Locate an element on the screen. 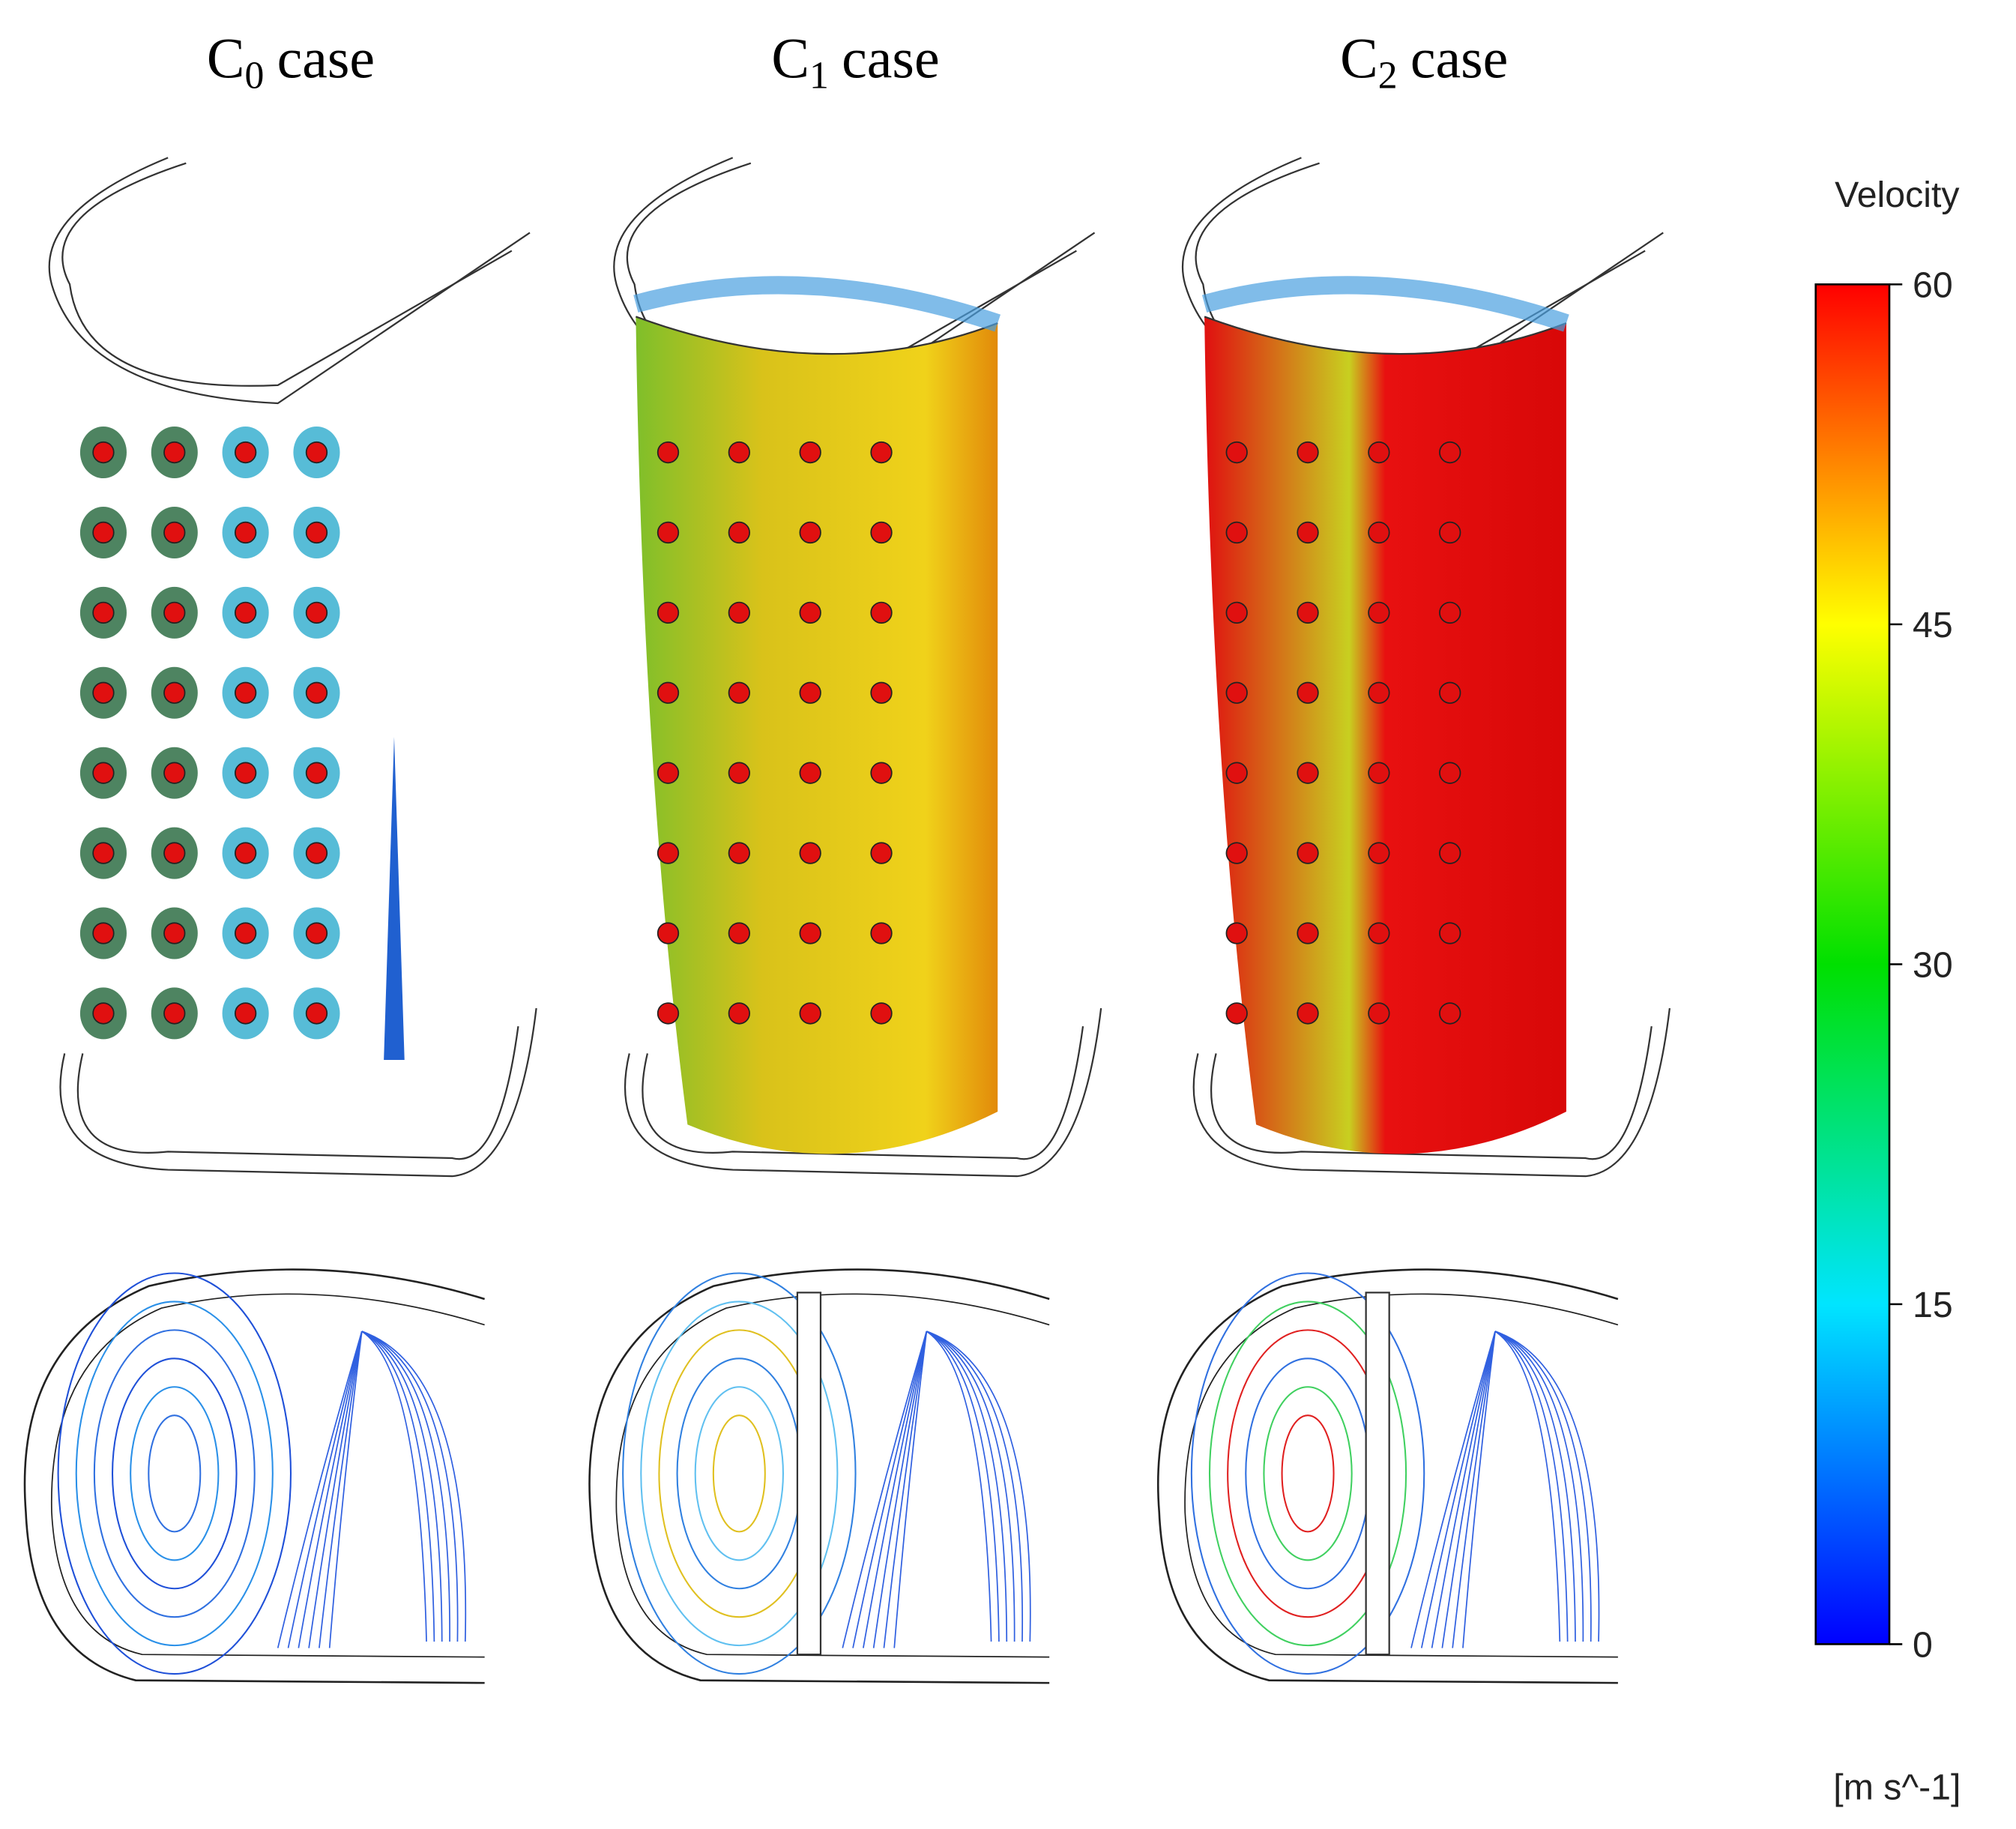  colorbar-tick-label: 60 is located at coordinates (1933, 285).